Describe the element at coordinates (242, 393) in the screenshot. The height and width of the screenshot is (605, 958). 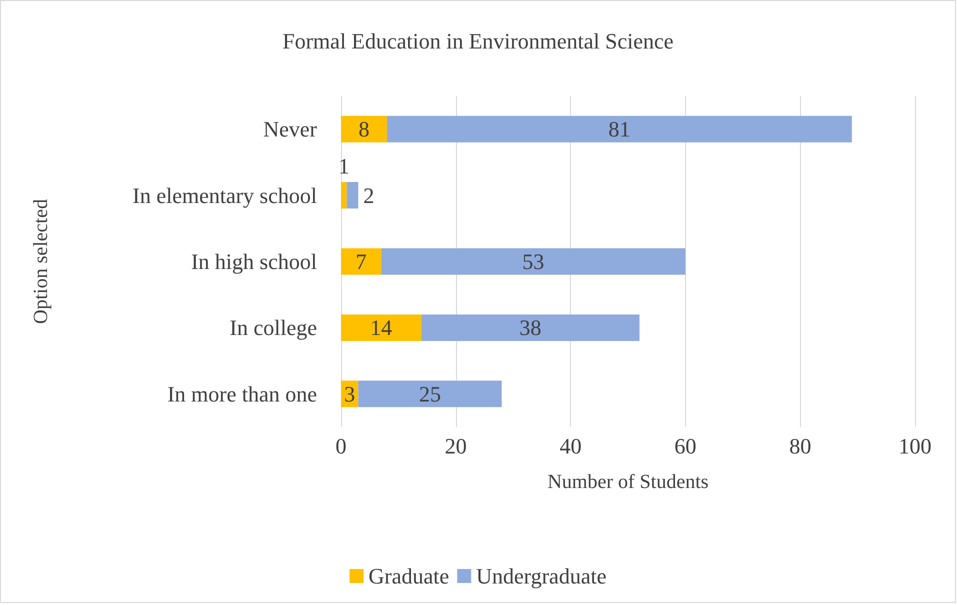
I see `y-tick-label: In more than one` at that location.